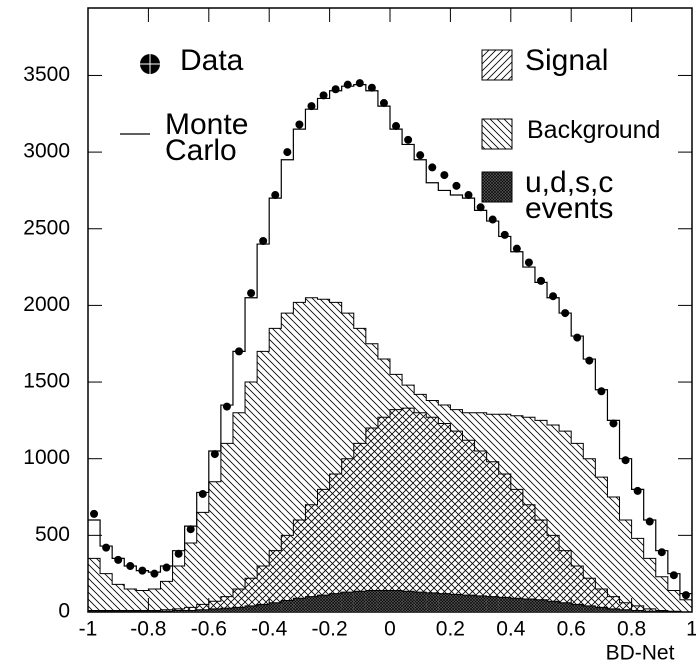 The width and height of the screenshot is (696, 666). Describe the element at coordinates (330, 629) in the screenshot. I see `x-tick-label: -0.2` at that location.